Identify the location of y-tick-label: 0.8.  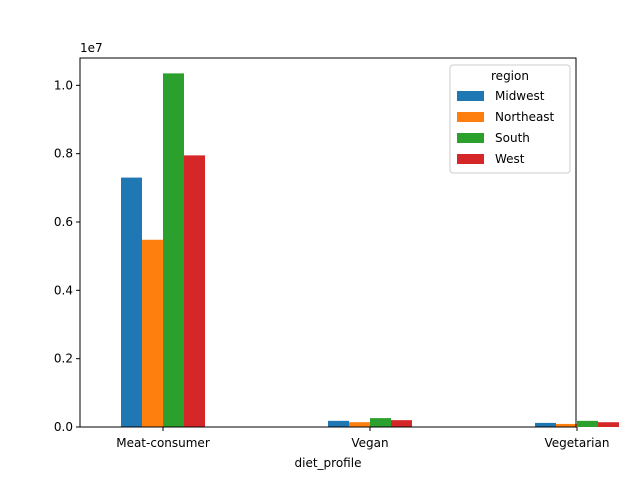
(63, 154).